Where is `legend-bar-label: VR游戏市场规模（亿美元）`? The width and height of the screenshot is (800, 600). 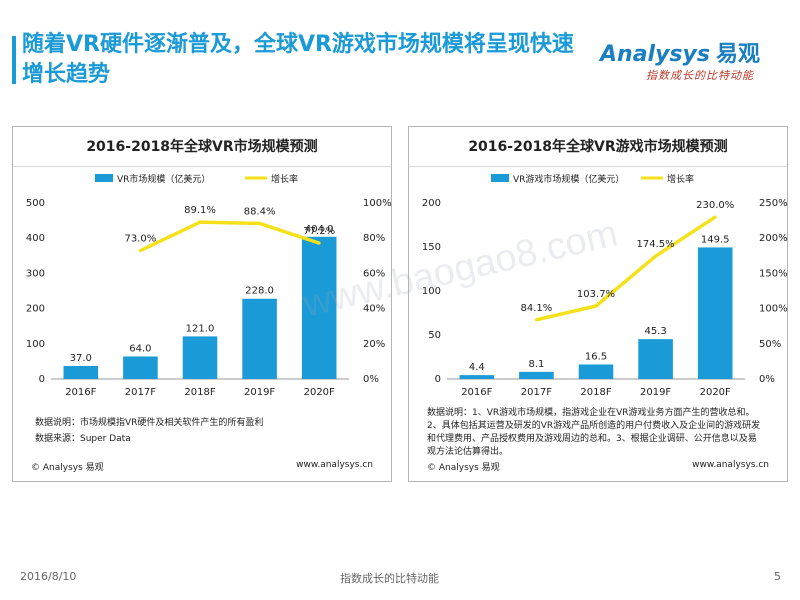
legend-bar-label: VR游戏市场规模（亿美元） is located at coordinates (568, 179).